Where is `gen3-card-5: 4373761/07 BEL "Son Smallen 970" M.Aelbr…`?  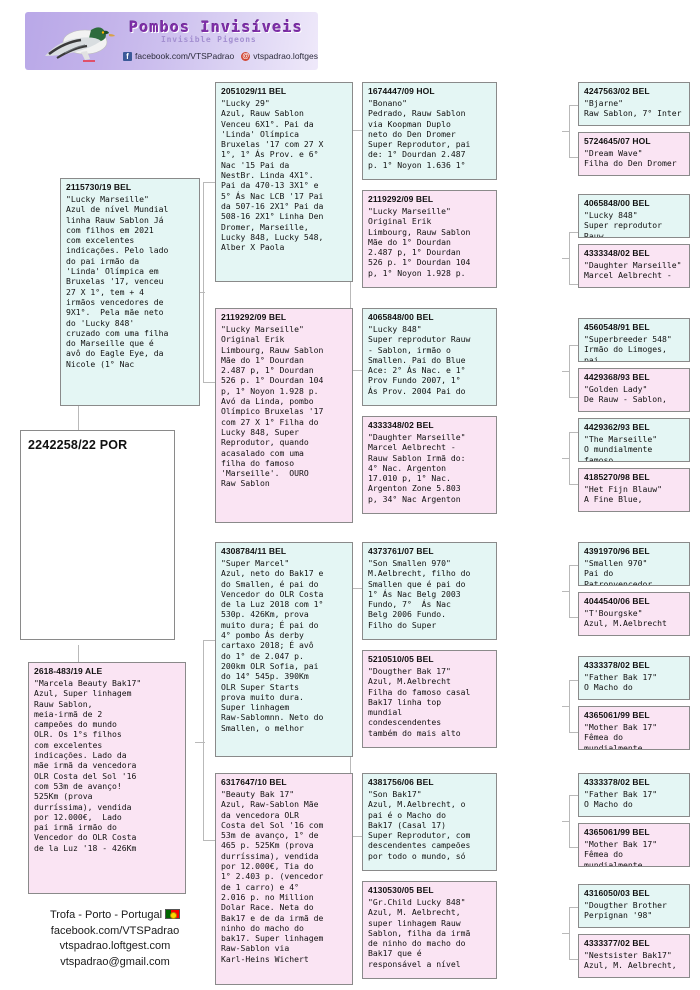 gen3-card-5: 4373761/07 BEL "Son Smallen 970" M.Aelbr… is located at coordinates (429, 591).